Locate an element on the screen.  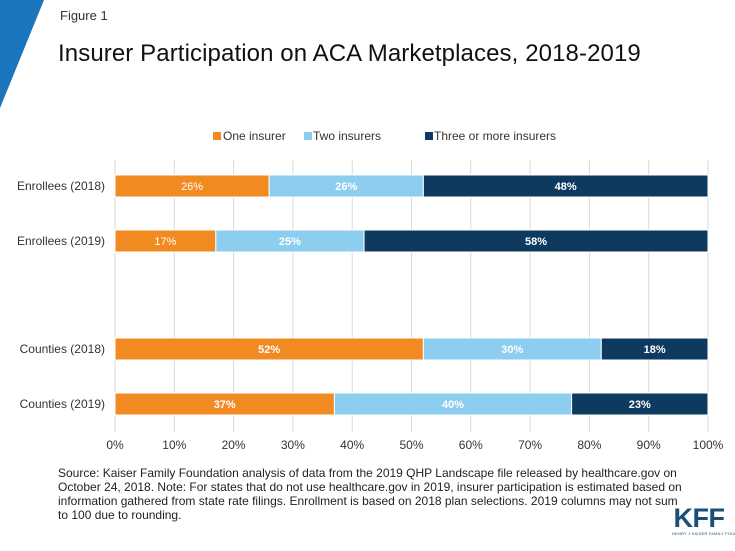
x-tick-label: 80% is located at coordinates (589, 445).